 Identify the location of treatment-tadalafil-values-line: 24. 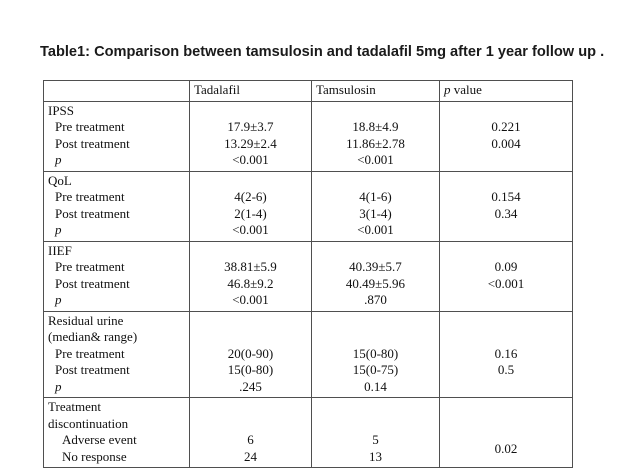
(250, 456).